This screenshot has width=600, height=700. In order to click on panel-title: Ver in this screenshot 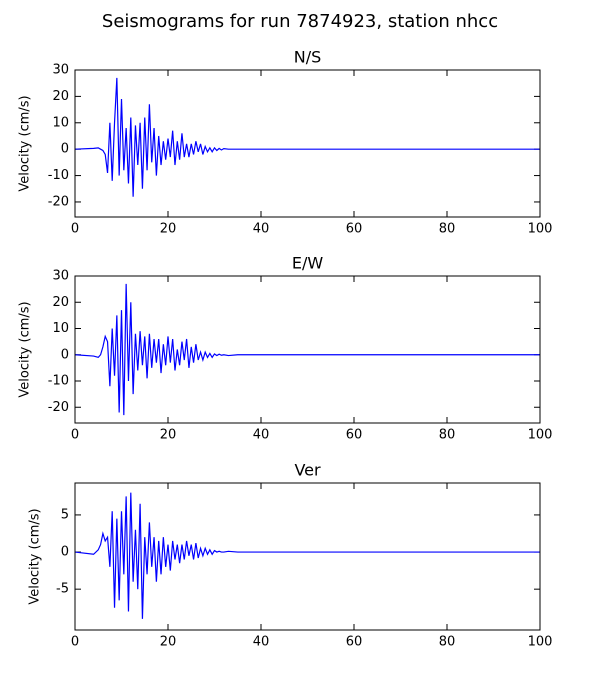, I will do `click(307, 470)`.